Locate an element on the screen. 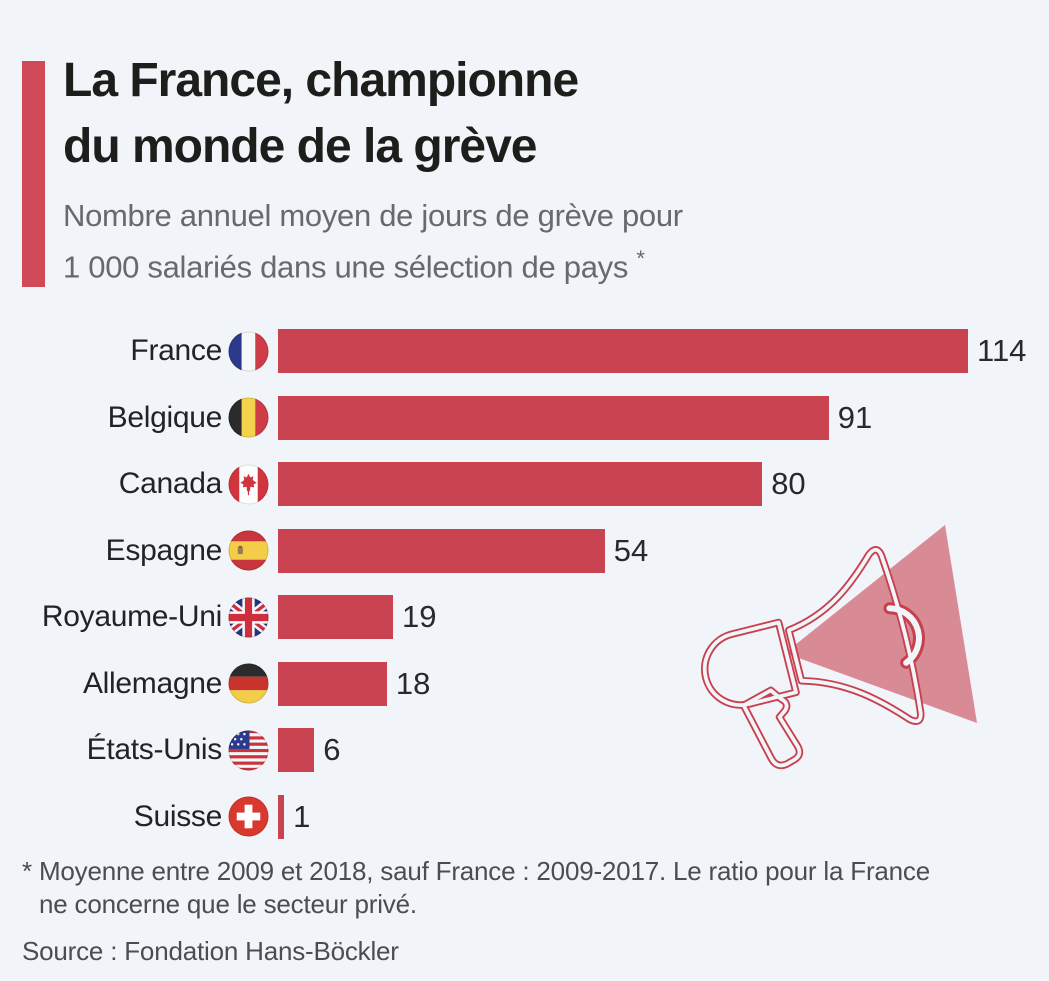  chart-row-canada: Canada 80 is located at coordinates (535, 484).